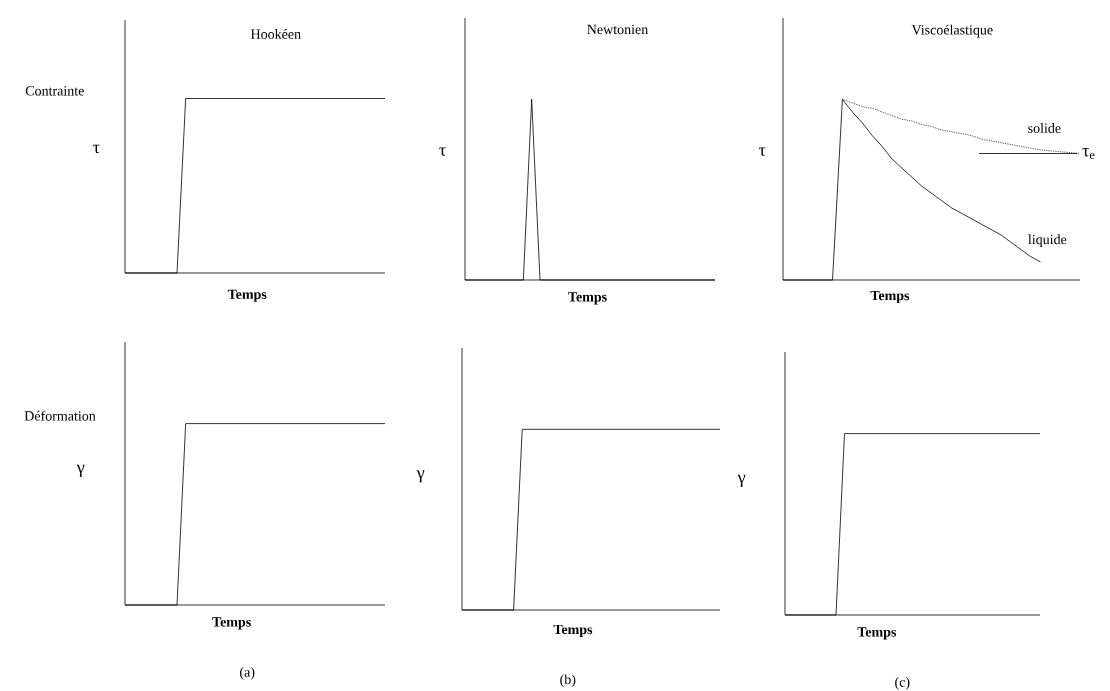  Describe the element at coordinates (54, 91) in the screenshot. I see `text: Contrainte` at that location.